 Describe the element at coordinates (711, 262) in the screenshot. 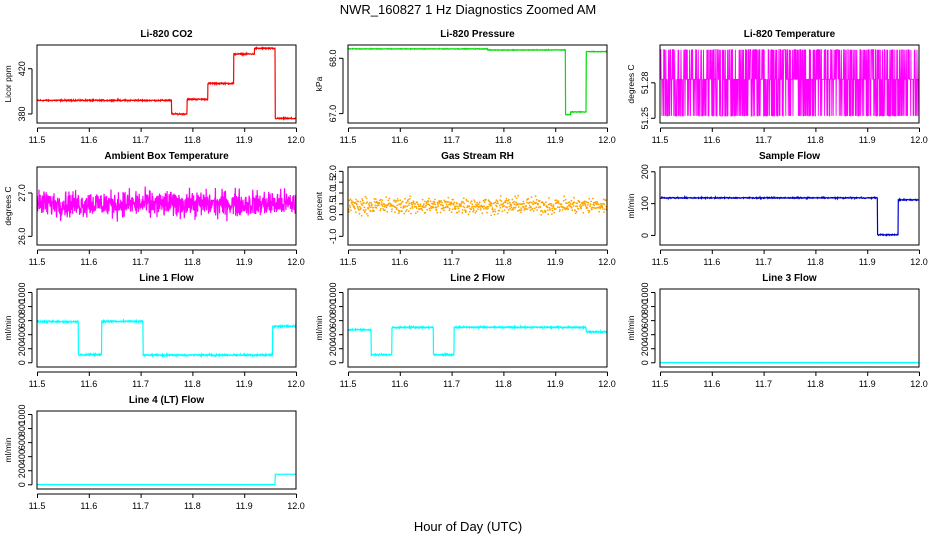

I see `x-tick-label-sample-flow-1: 11.6` at that location.